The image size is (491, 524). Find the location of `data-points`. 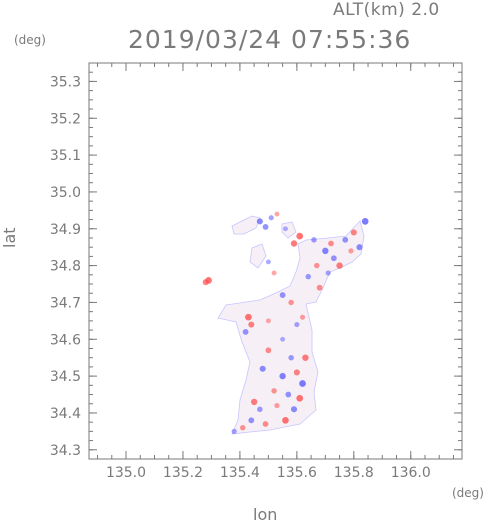

data-points is located at coordinates (285, 322).